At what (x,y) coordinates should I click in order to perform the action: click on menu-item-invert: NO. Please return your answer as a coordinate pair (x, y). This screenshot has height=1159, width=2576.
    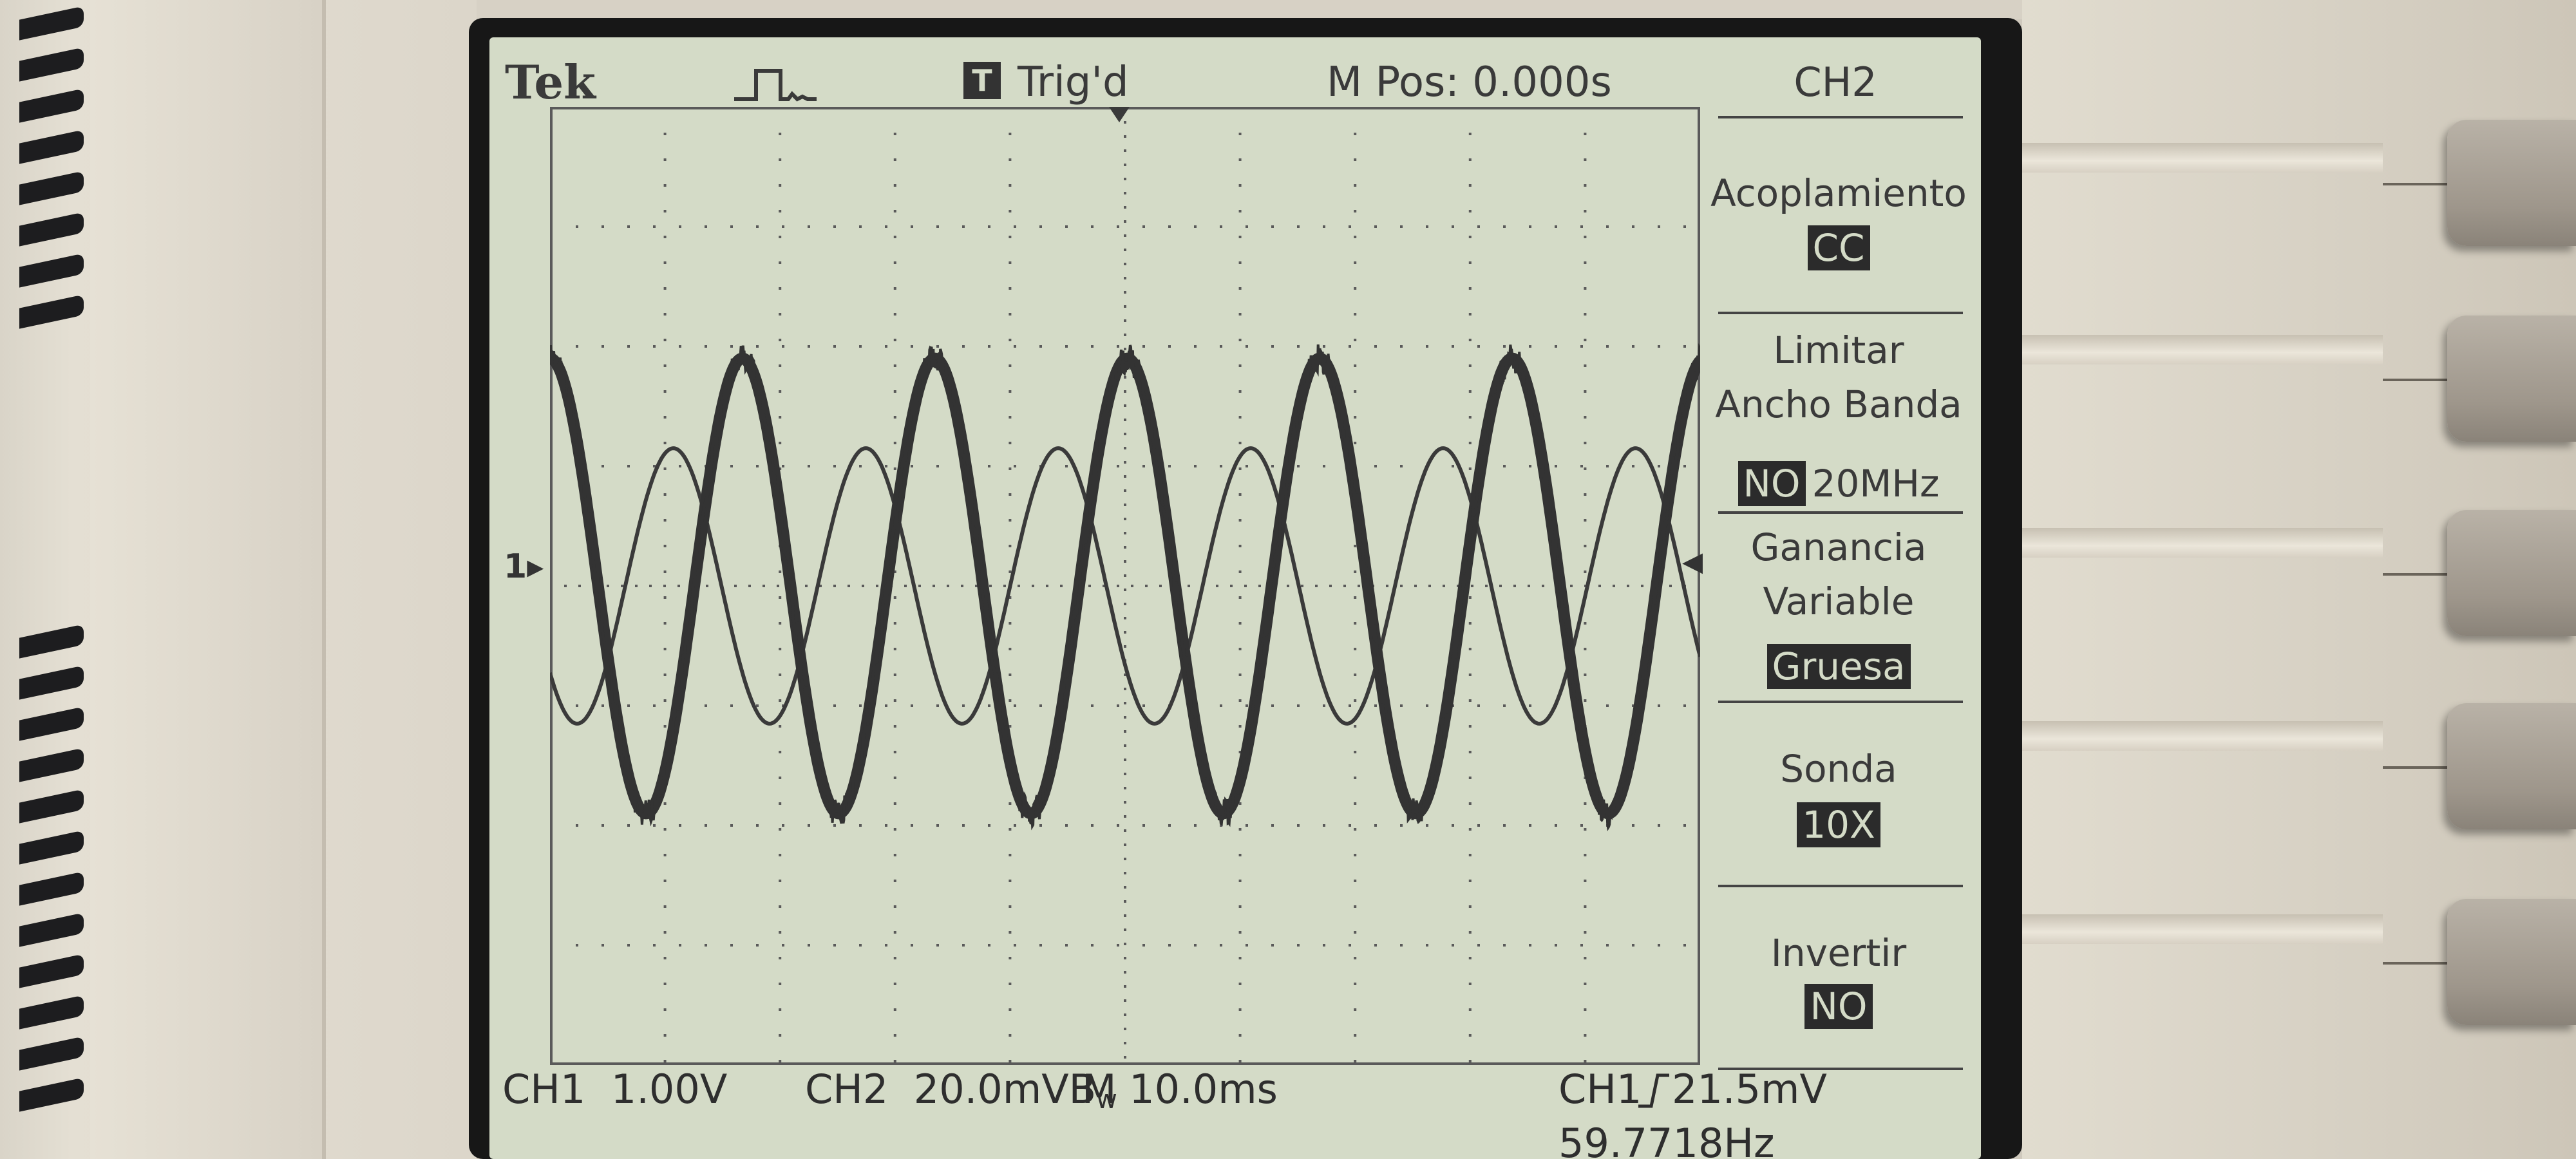
    Looking at the image, I should click on (1839, 1006).